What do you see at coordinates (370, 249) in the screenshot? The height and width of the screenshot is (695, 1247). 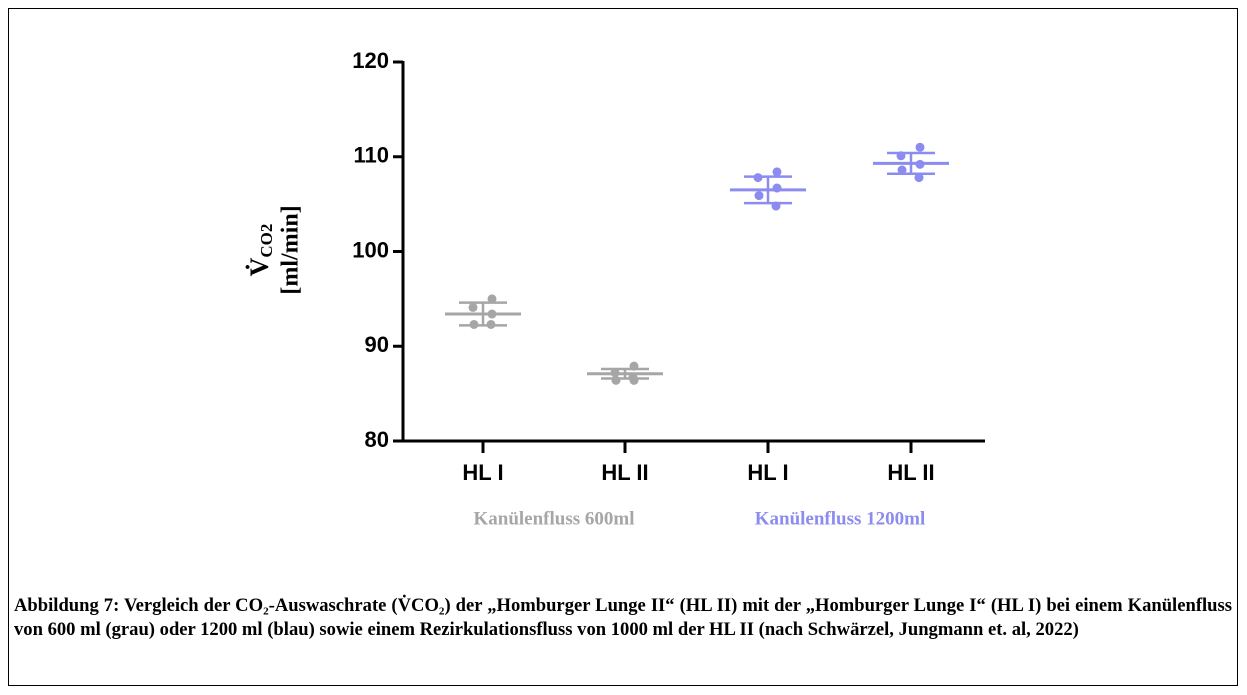 I see `y-tick-label: 100` at bounding box center [370, 249].